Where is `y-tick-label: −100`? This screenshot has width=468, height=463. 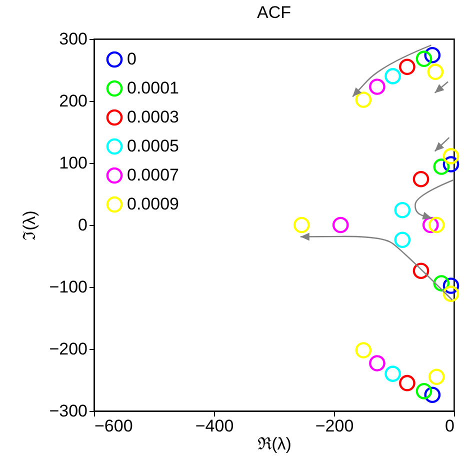
y-tick-label: −100 is located at coordinates (68, 287).